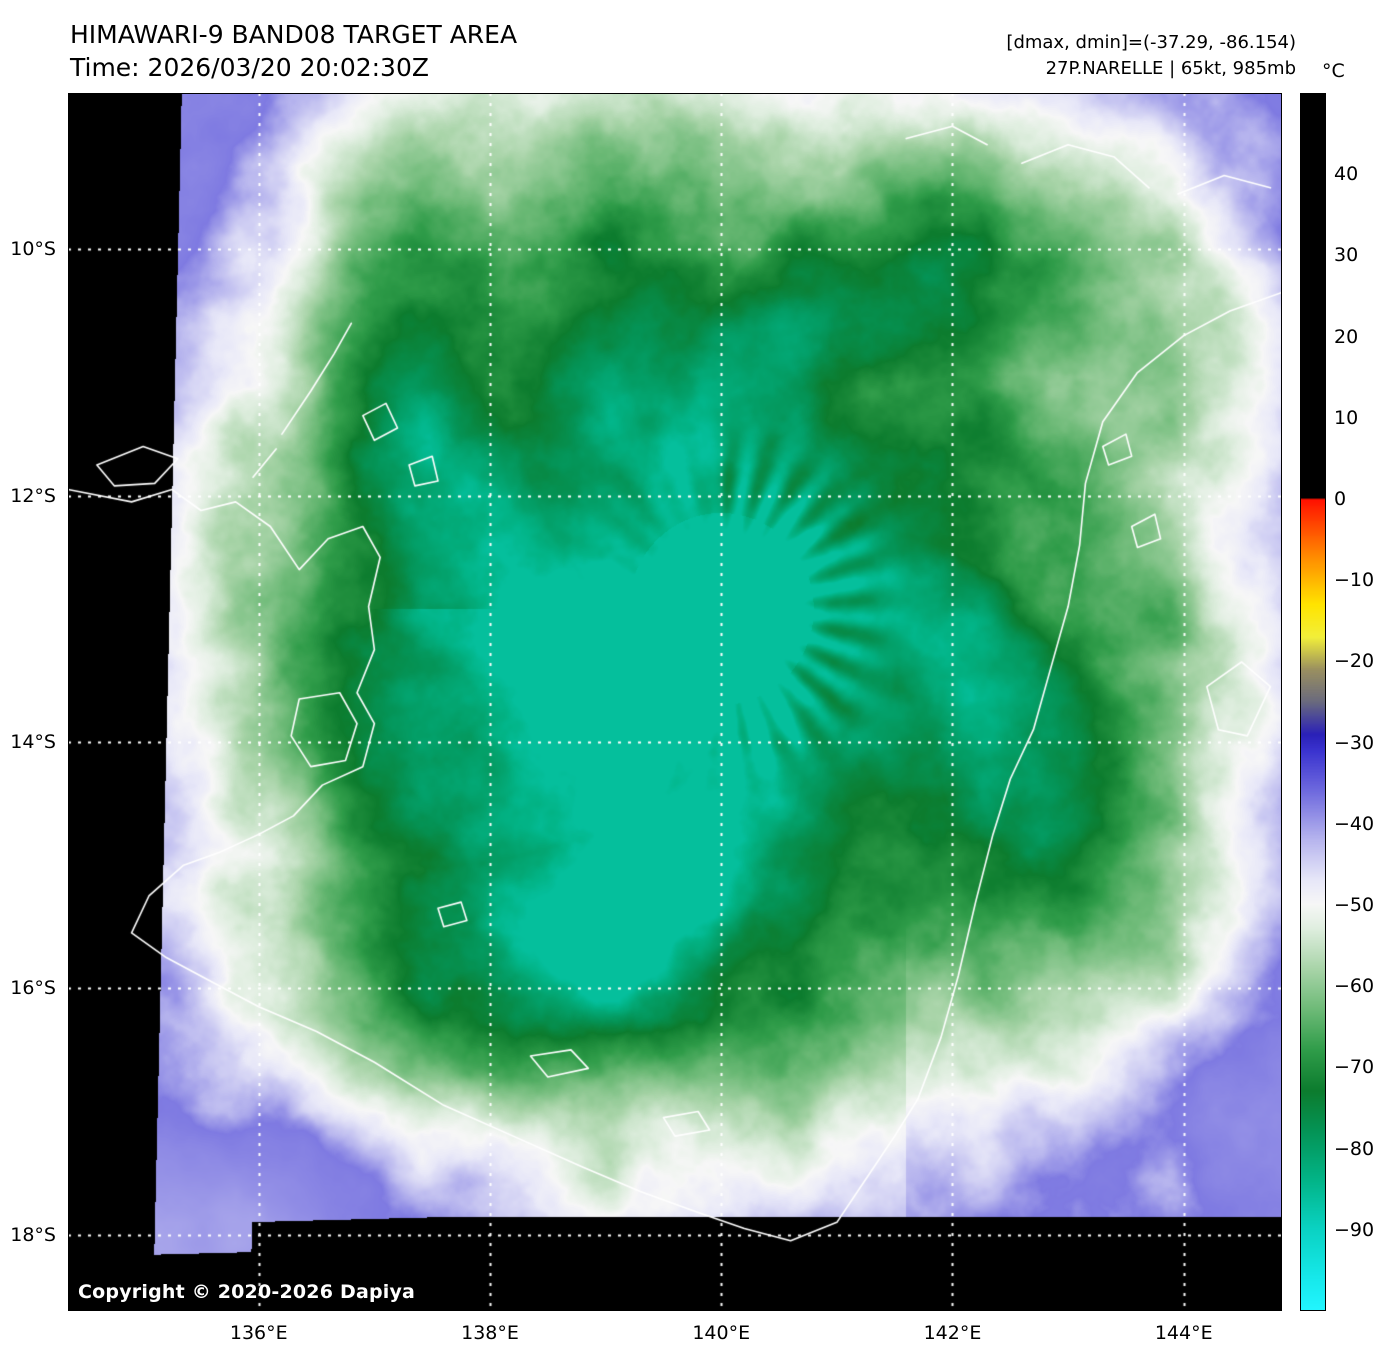  What do you see at coordinates (1354, 986) in the screenshot?
I see `colorbar-tick--60: −60` at bounding box center [1354, 986].